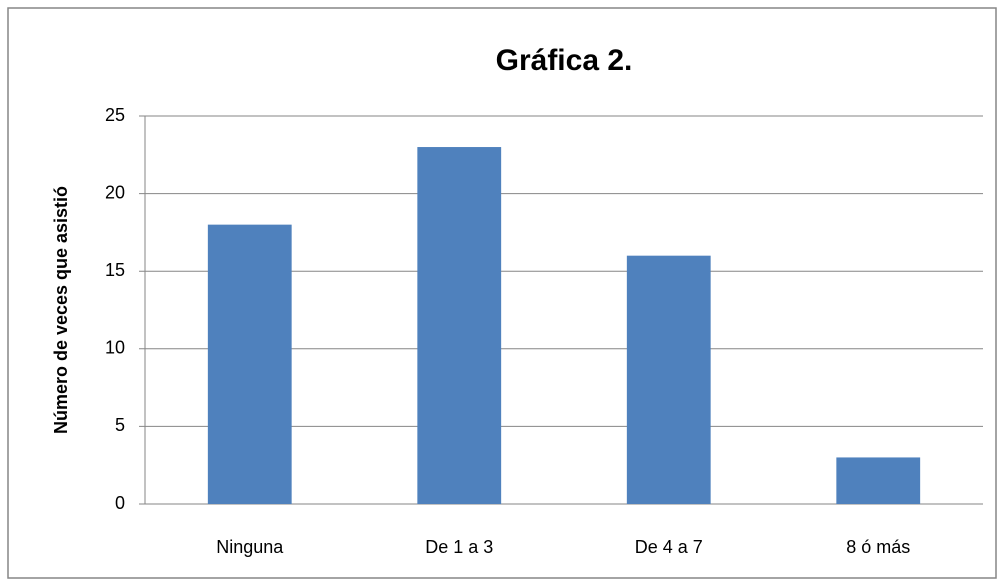 Image resolution: width=1000 pixels, height=584 pixels. What do you see at coordinates (115, 192) in the screenshot?
I see `y-tick-label: 20` at bounding box center [115, 192].